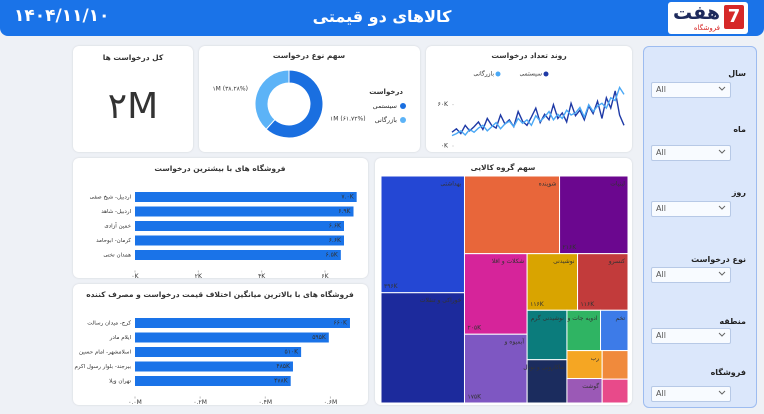  I want to click on data-label: ۲۱۶K, so click(570, 247).